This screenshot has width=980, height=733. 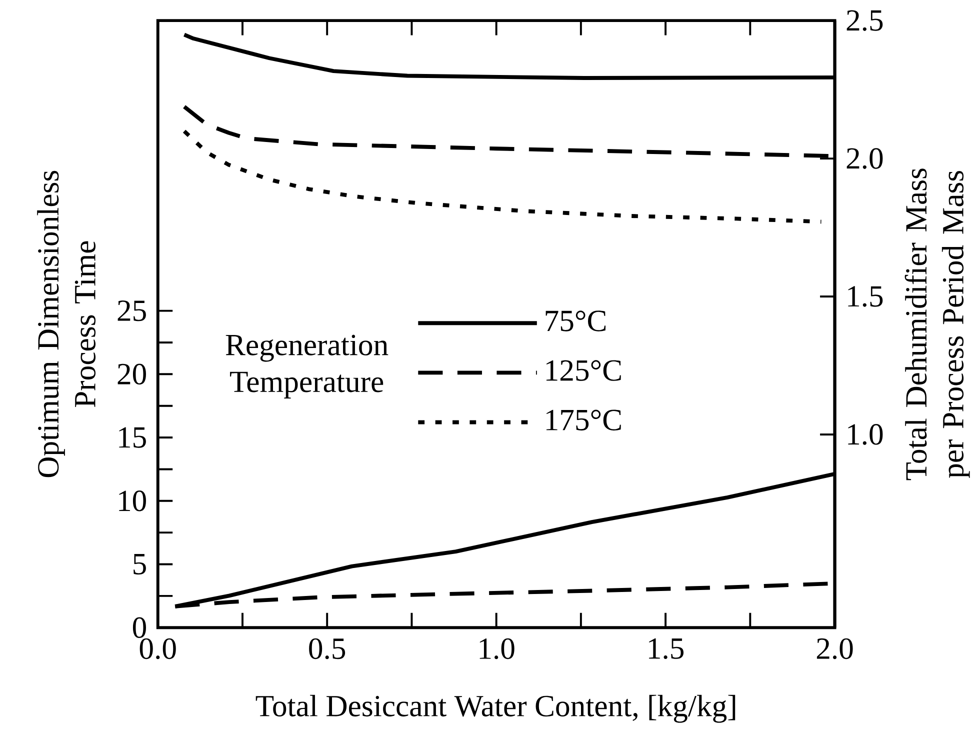 What do you see at coordinates (496, 708) in the screenshot?
I see `x-axis-title: Total Desiccant Water Content, [kg/kg]` at bounding box center [496, 708].